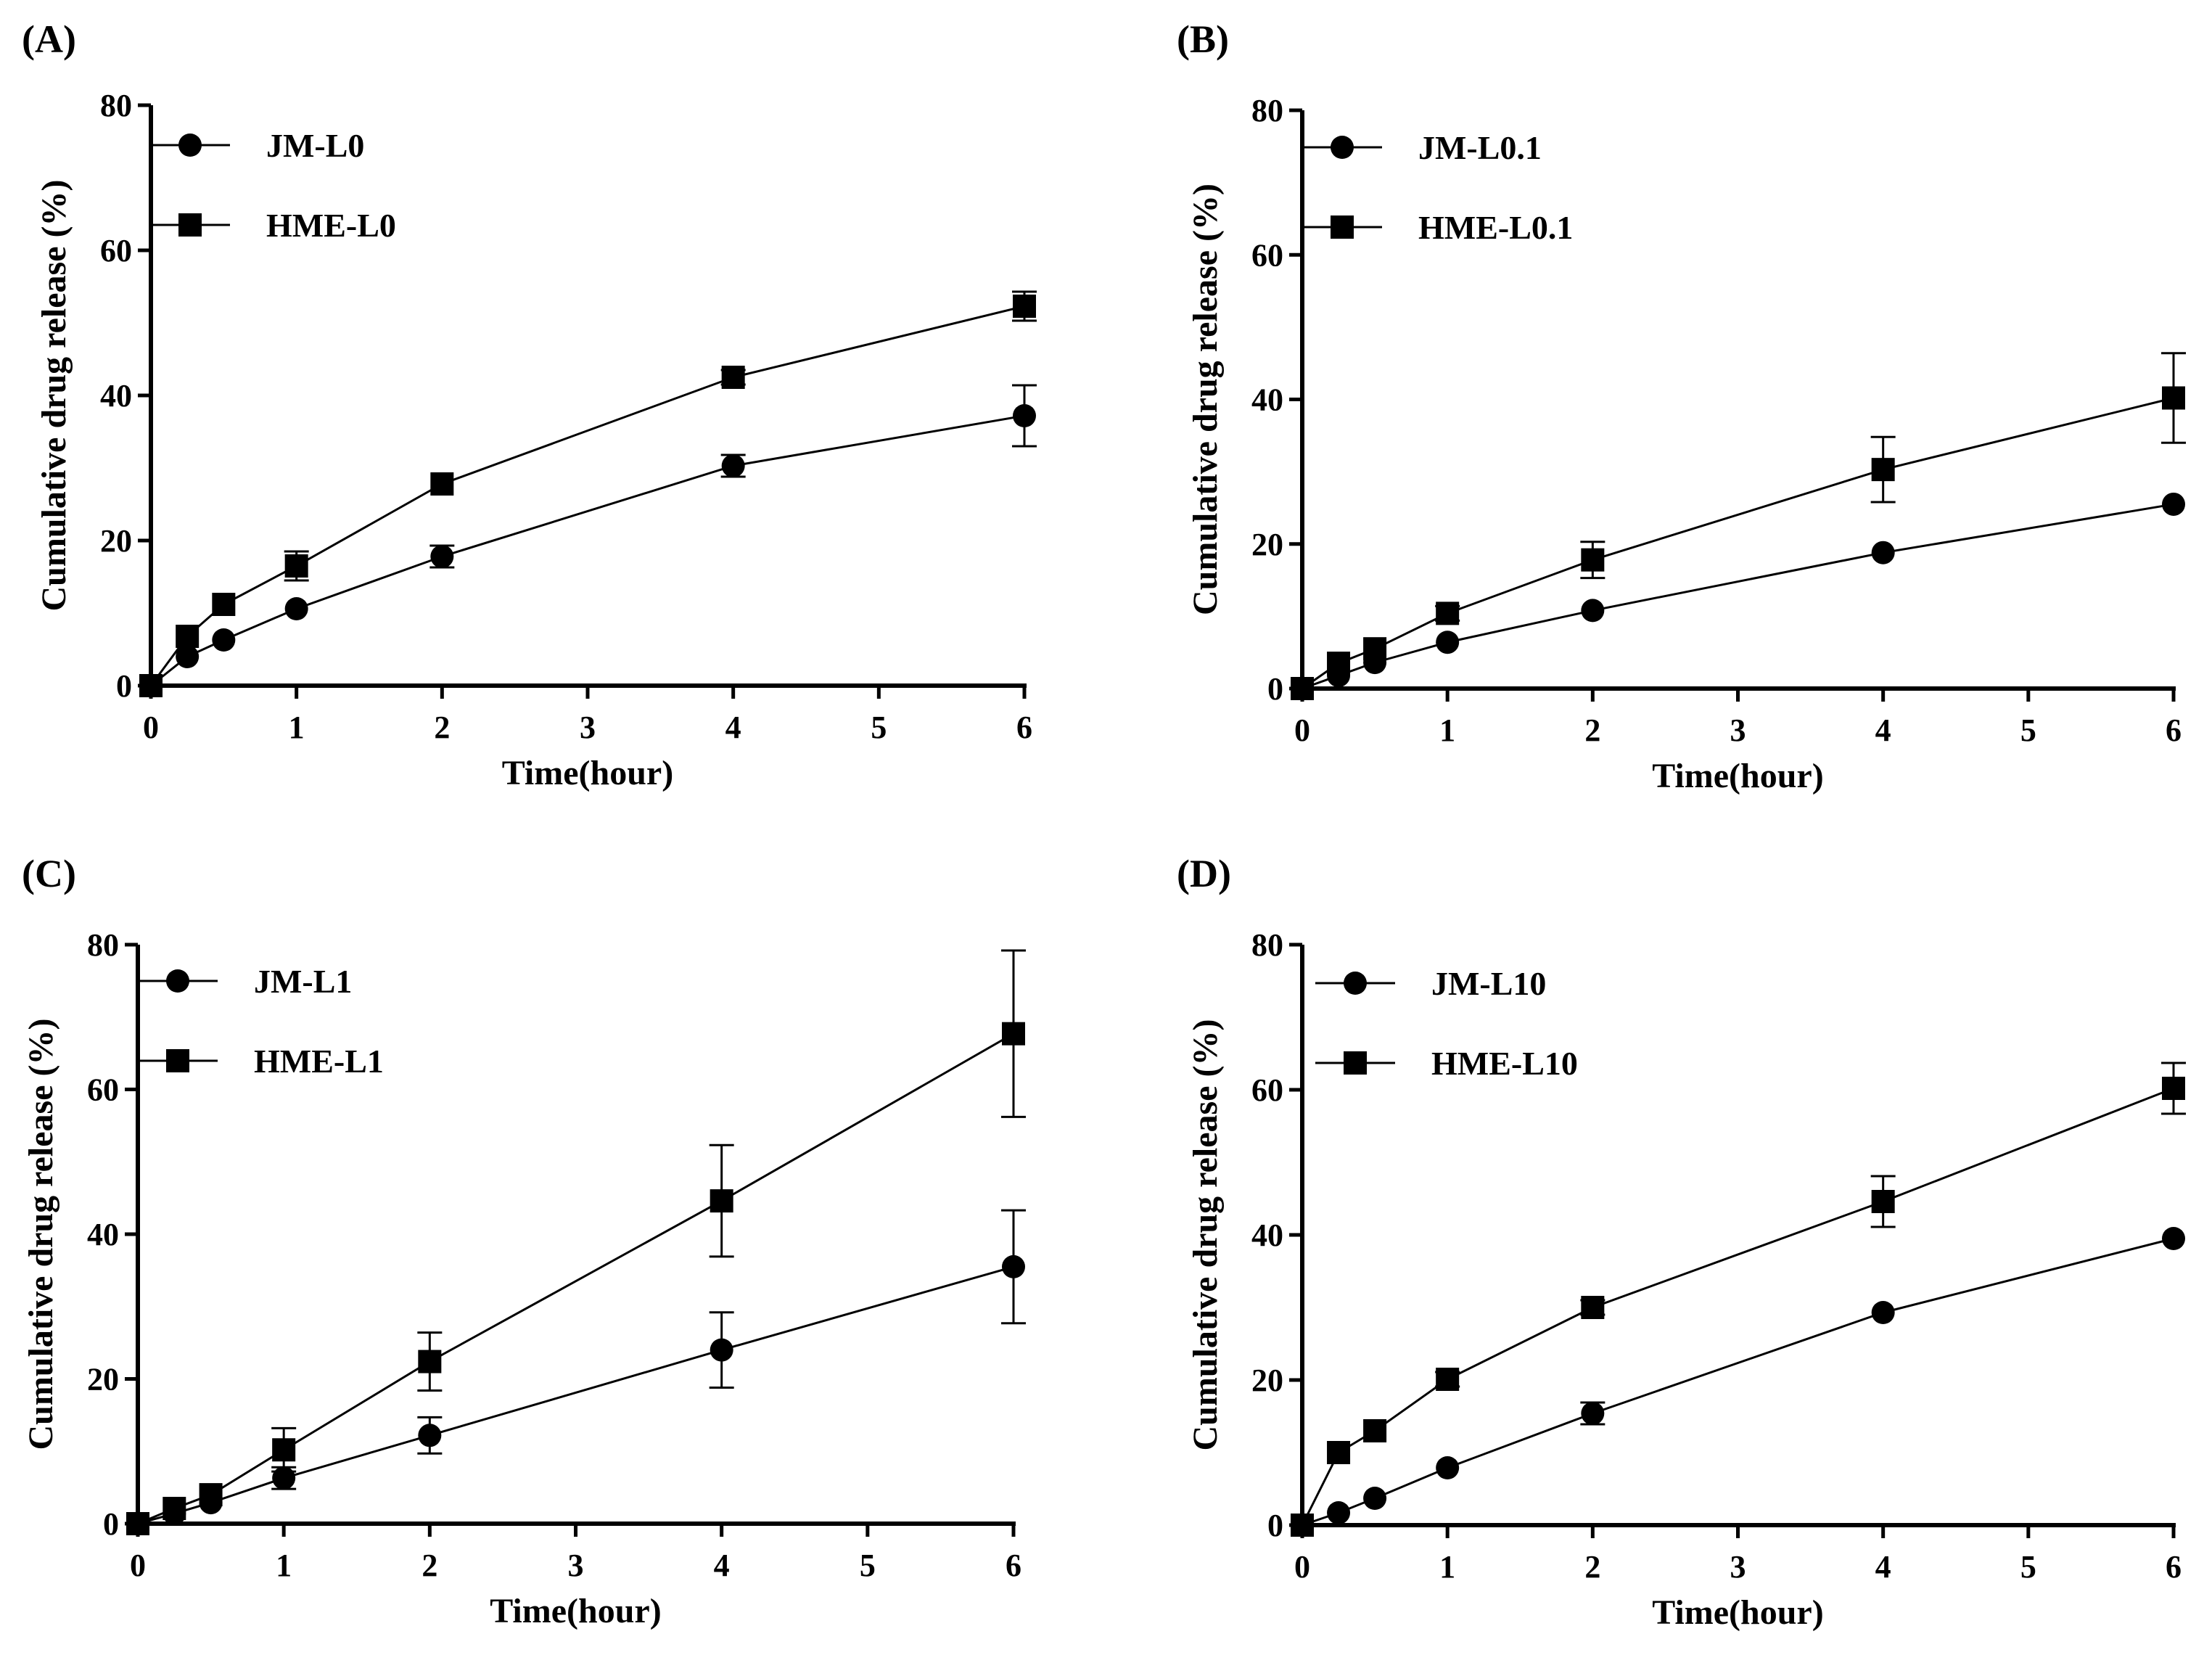 The width and height of the screenshot is (2212, 1655). Describe the element at coordinates (49, 39) in the screenshot. I see `panel-label: (A)` at that location.